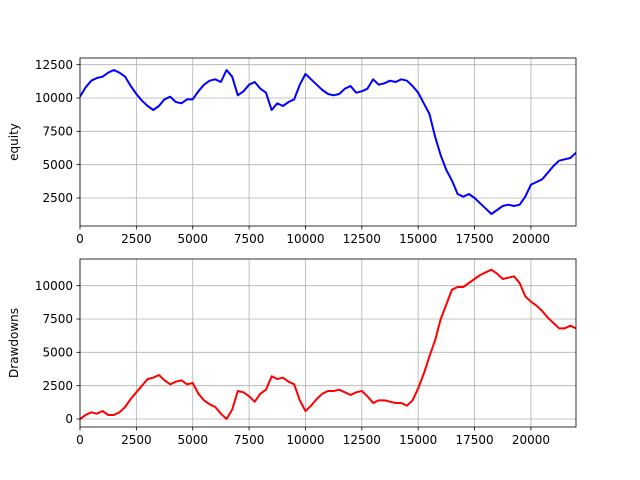  What do you see at coordinates (14, 142) in the screenshot?
I see `y-axis-label: equity` at bounding box center [14, 142].